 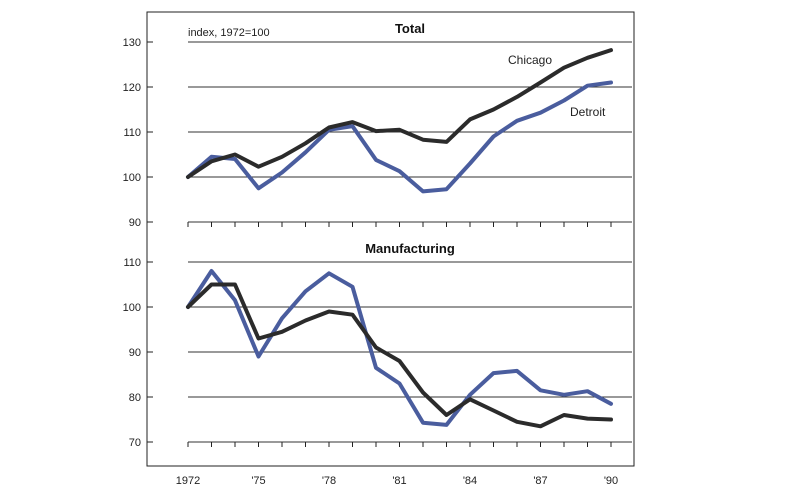 I want to click on x-tick-label: '81, so click(x=399, y=481).